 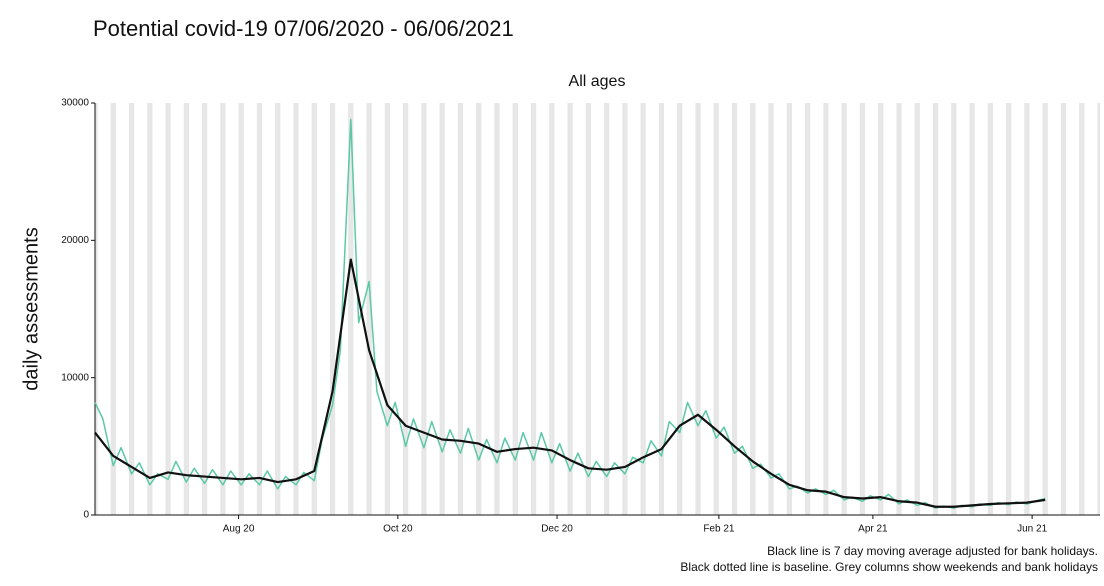 What do you see at coordinates (75, 240) in the screenshot?
I see `y-tick-label: 20000` at bounding box center [75, 240].